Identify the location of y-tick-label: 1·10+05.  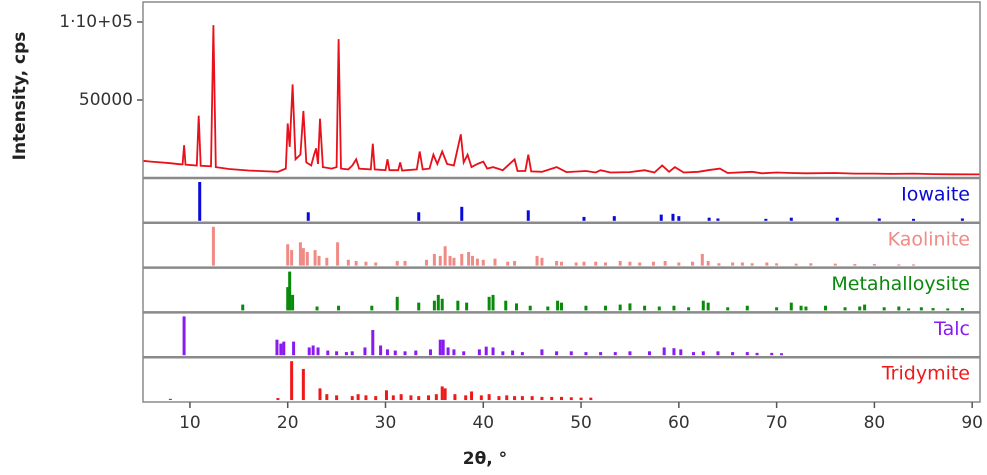
(96, 22).